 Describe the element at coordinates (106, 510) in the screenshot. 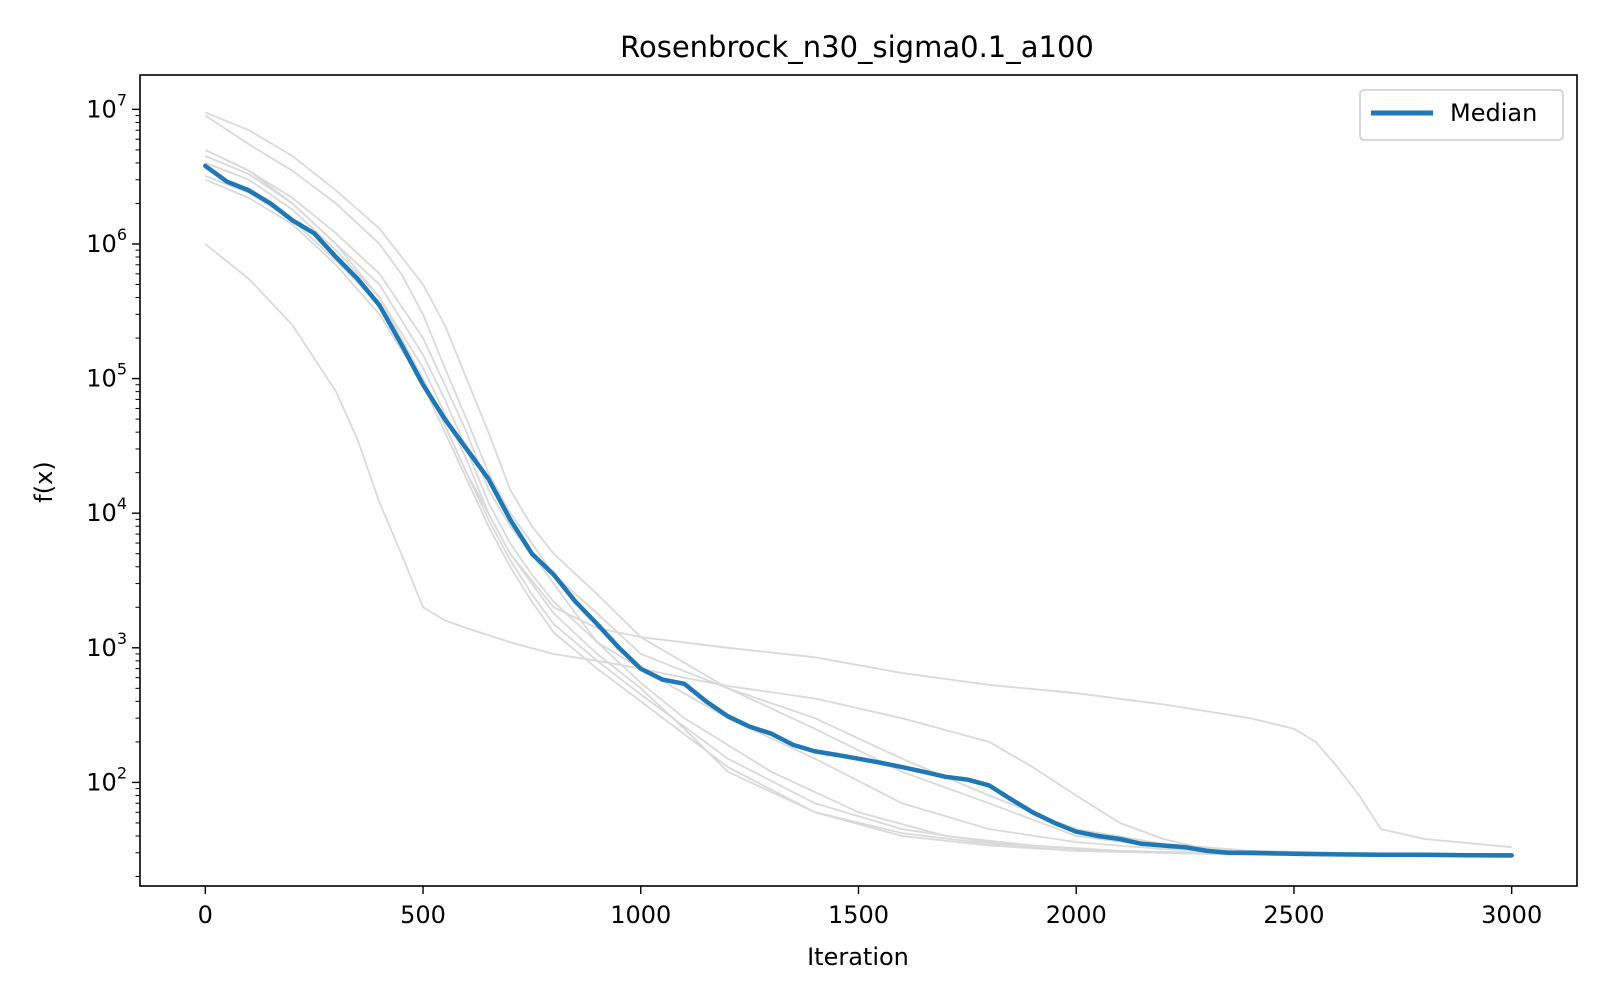

I see `y-tick-label: 10⁴` at that location.